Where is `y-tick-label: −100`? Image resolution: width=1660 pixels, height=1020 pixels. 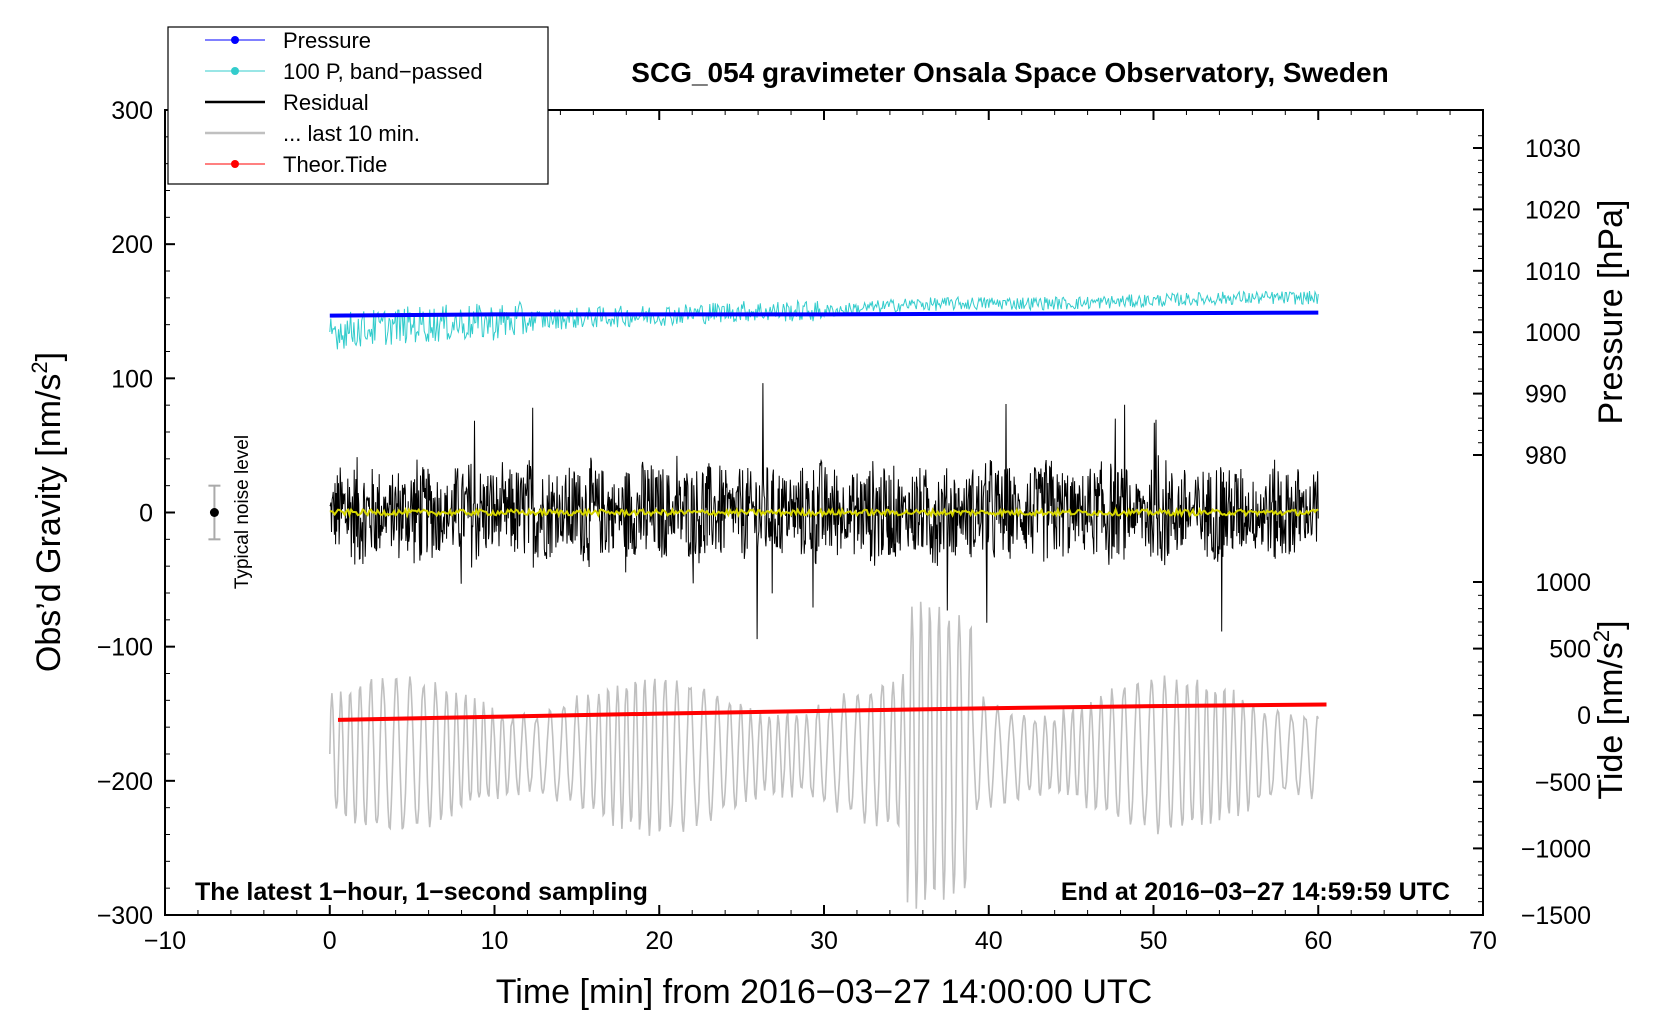 y-tick-label: −100 is located at coordinates (125, 648).